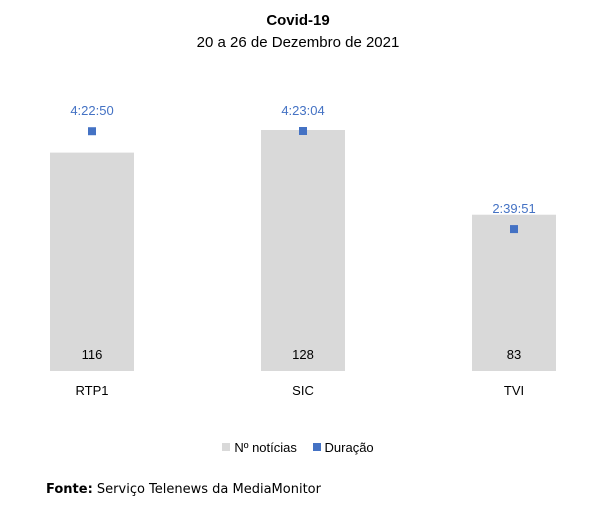 The height and width of the screenshot is (521, 596). I want to click on chart-subtitle: 20 a 26 de Dezembro de 2021, so click(298, 42).